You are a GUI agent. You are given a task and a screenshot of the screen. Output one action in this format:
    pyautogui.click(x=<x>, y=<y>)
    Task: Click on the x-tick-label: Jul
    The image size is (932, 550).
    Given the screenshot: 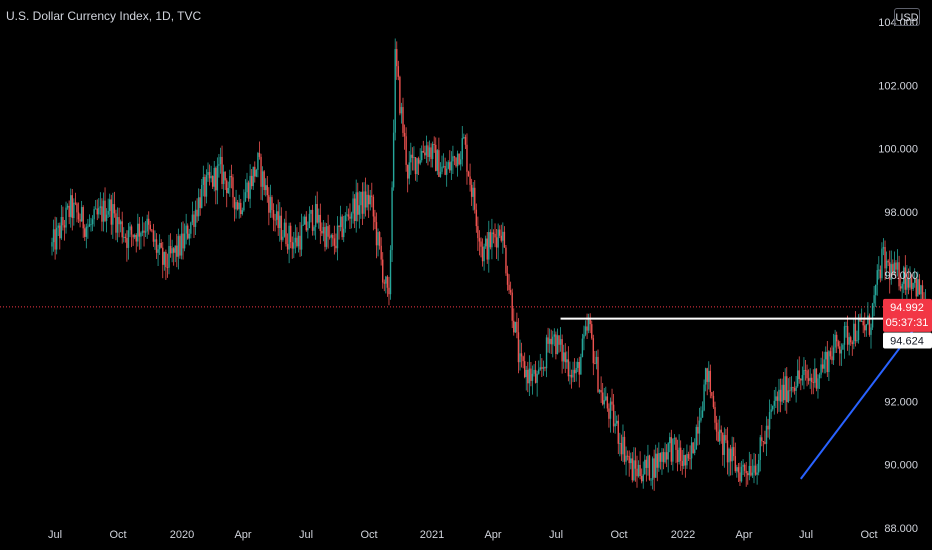 What is the action you would take?
    pyautogui.click(x=55, y=535)
    